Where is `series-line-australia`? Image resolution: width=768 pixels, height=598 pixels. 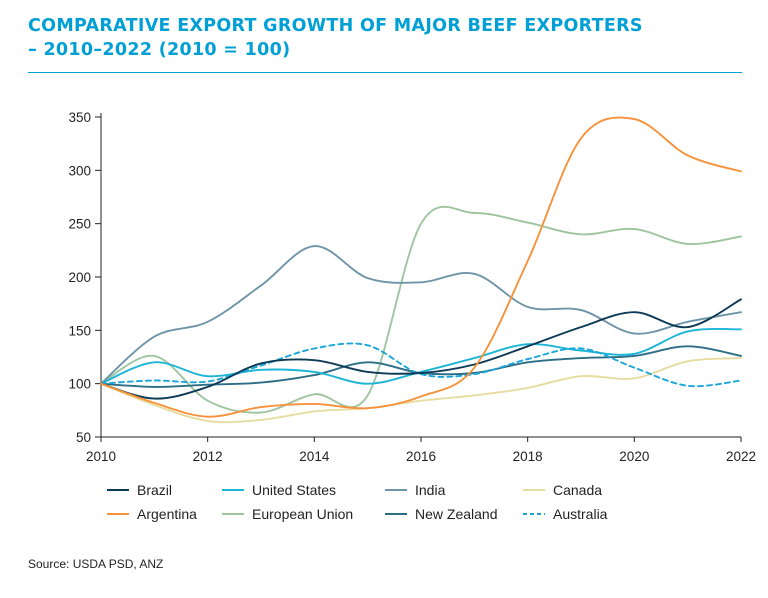 series-line-australia is located at coordinates (421, 365).